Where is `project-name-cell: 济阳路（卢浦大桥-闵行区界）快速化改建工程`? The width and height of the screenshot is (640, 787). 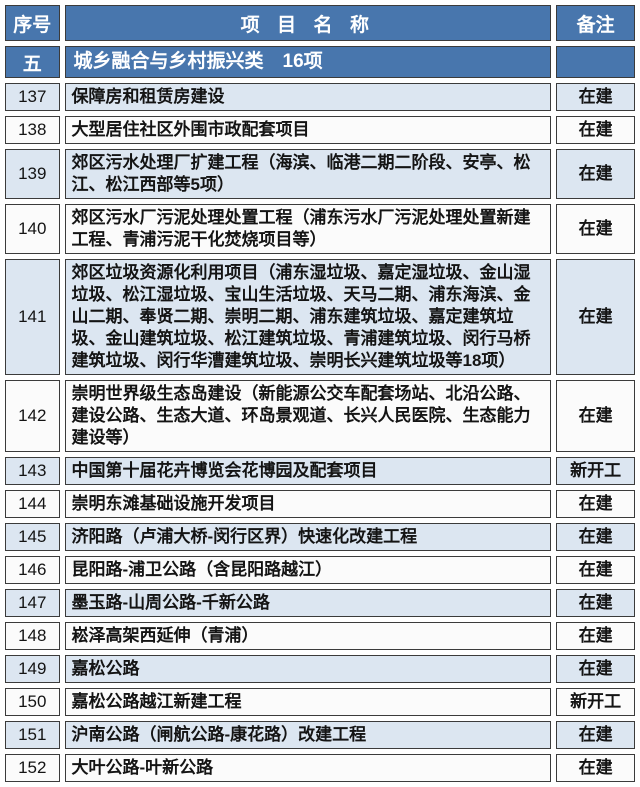
project-name-cell: 济阳路（卢浦大桥-闵行区界）快速化改建工程 is located at coordinates (308, 537).